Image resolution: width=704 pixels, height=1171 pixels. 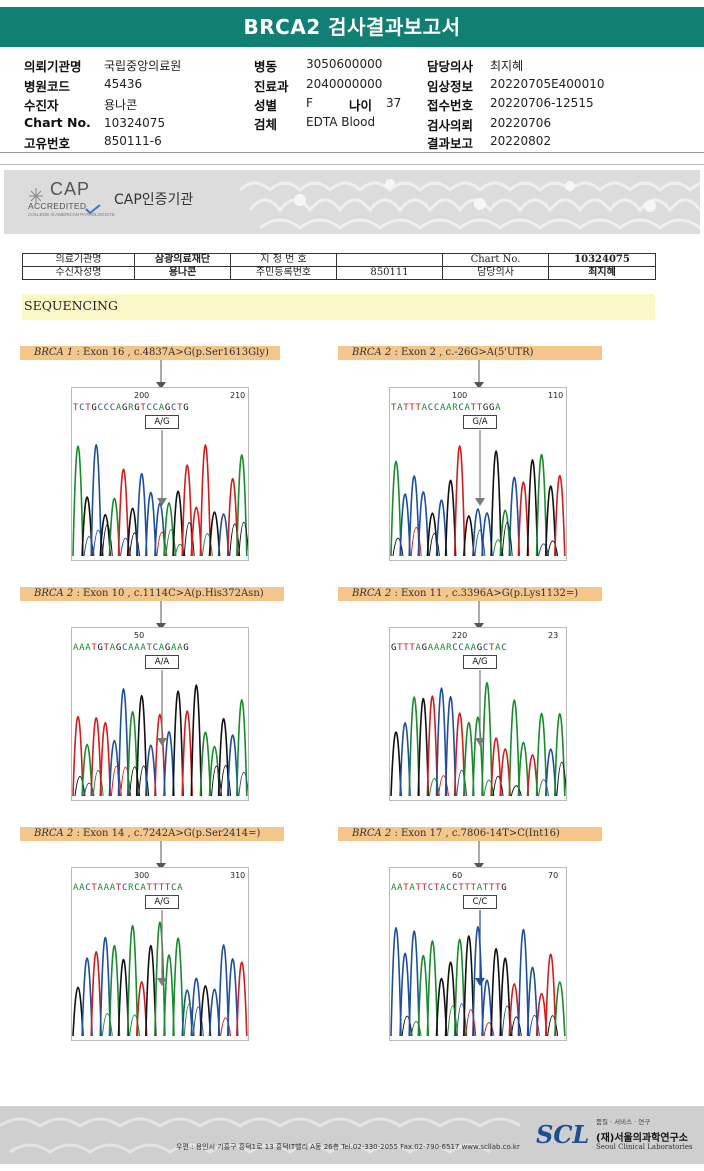 I want to click on hdr-label: 고유번호, so click(x=47, y=143).